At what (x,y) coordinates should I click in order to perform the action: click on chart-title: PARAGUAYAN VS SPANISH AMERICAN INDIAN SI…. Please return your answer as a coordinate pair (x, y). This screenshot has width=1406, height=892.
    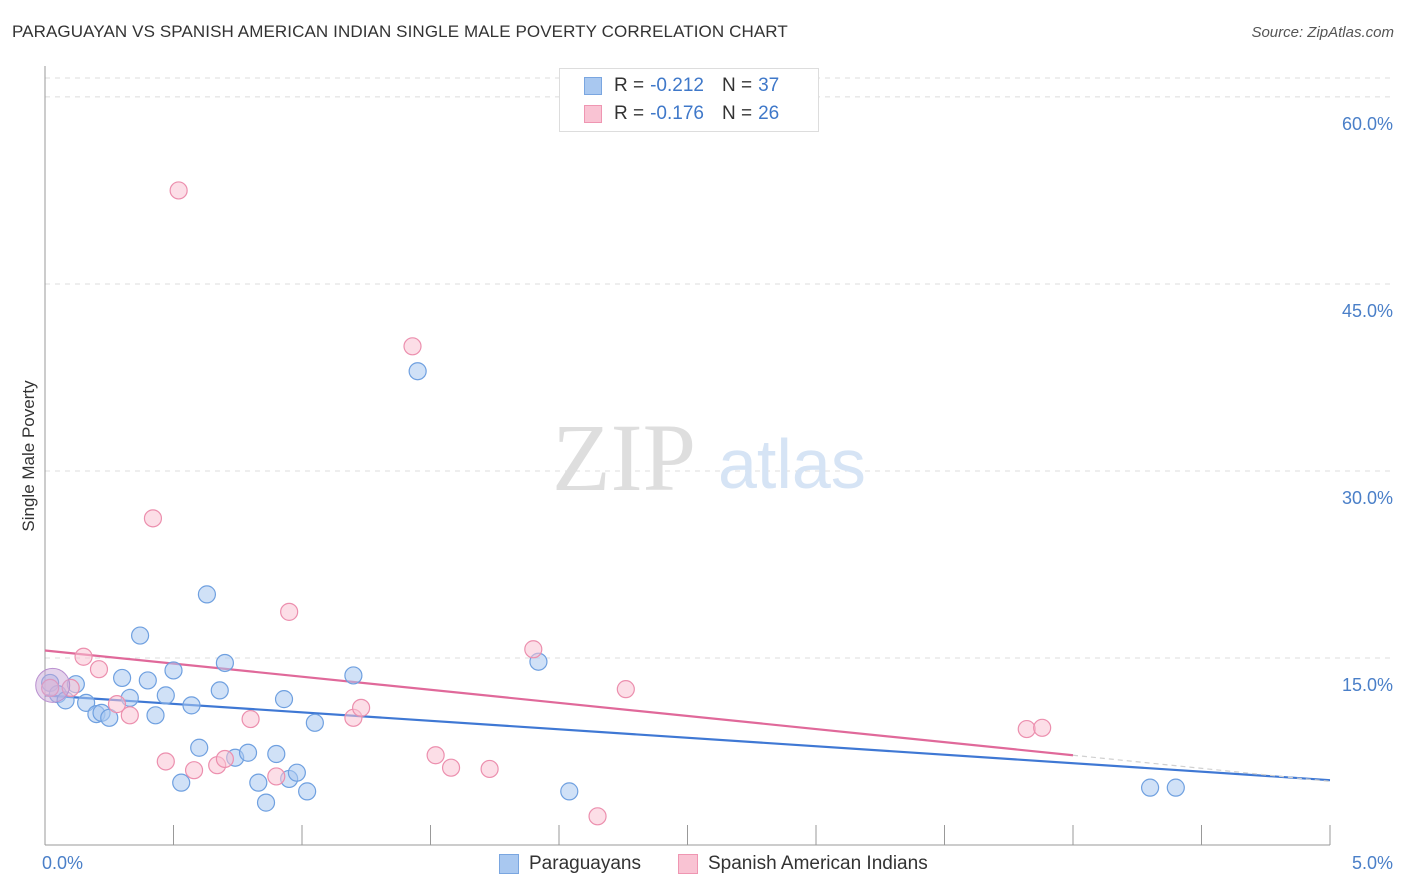
    Looking at the image, I should click on (400, 31).